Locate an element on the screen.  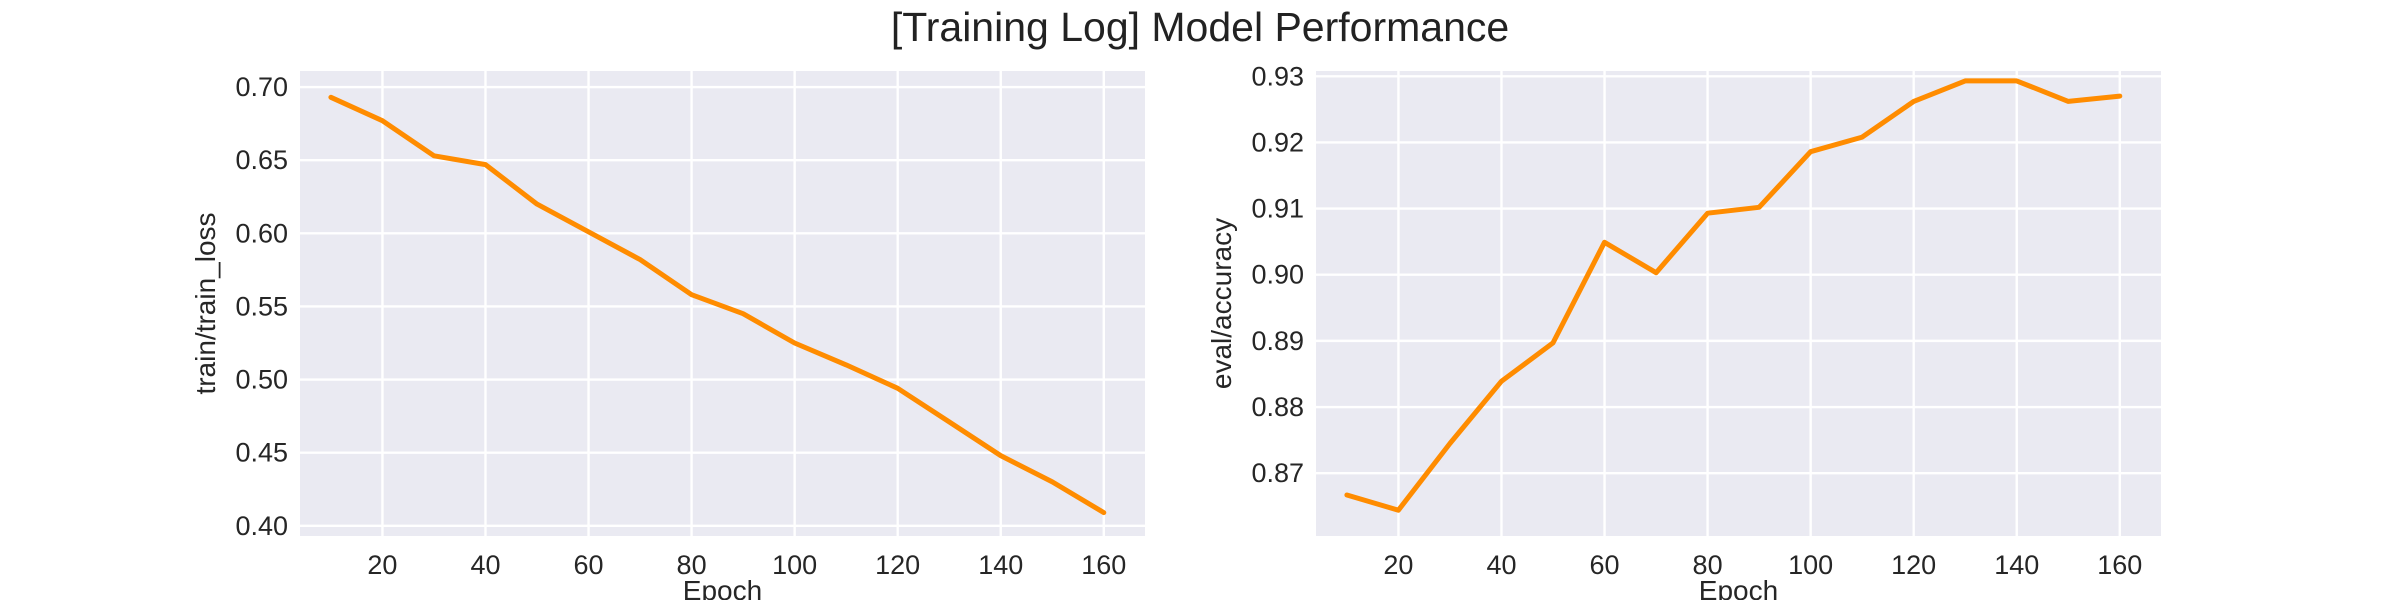
train-loss-y-tick-label: 0.60 is located at coordinates (261, 233).